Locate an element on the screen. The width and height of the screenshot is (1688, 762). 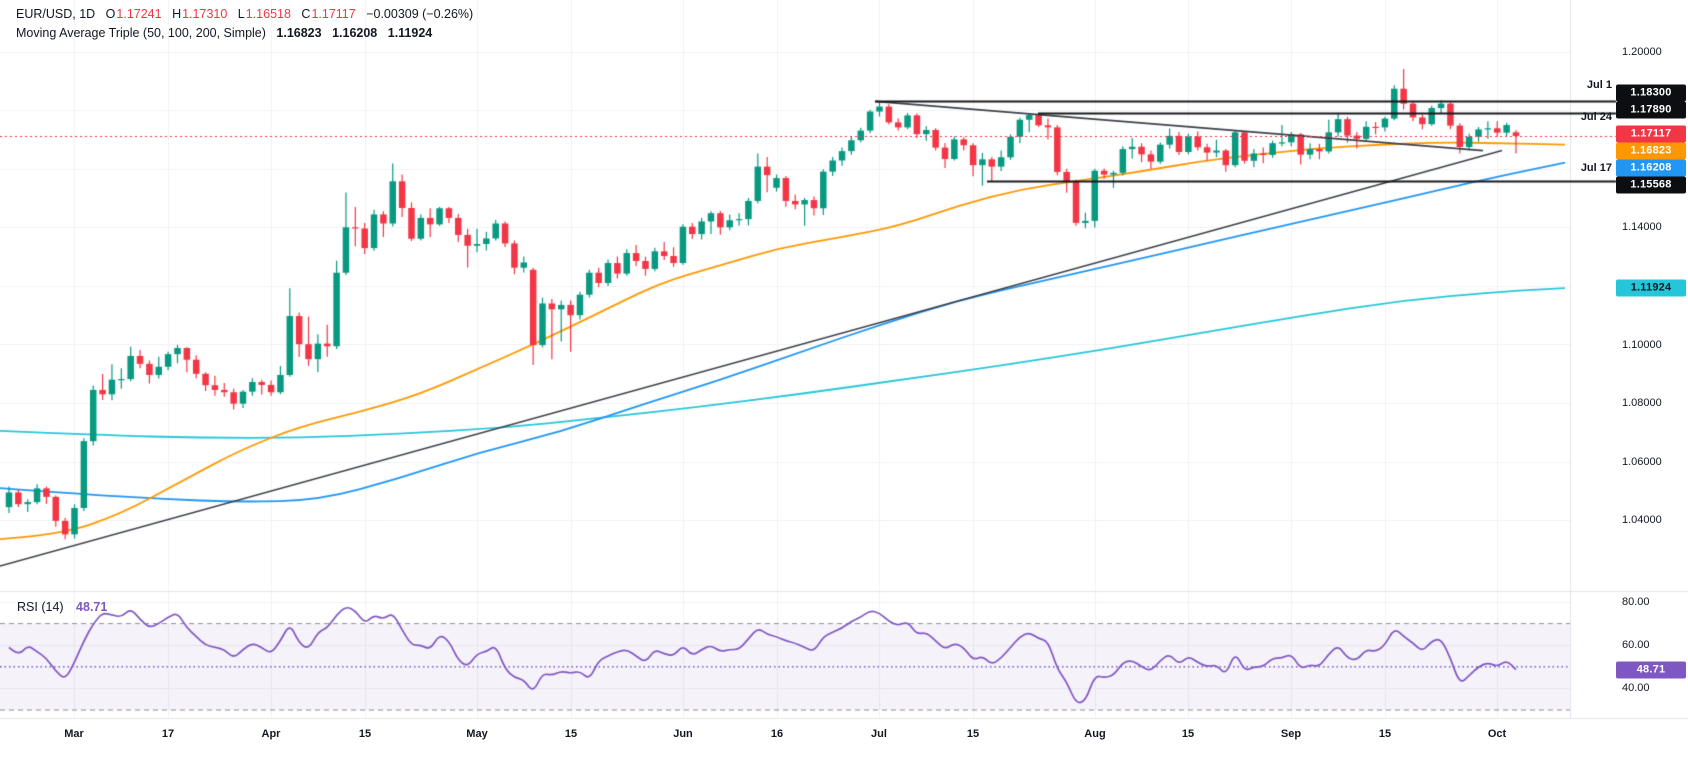
rsi-axis-tick: 80.00 is located at coordinates (1636, 602).